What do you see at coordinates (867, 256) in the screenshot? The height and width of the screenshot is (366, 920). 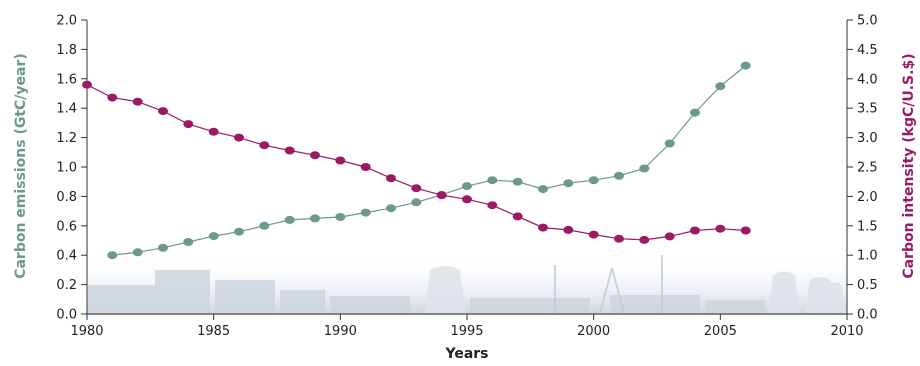 I see `right-tick-label: 1.0` at bounding box center [867, 256].